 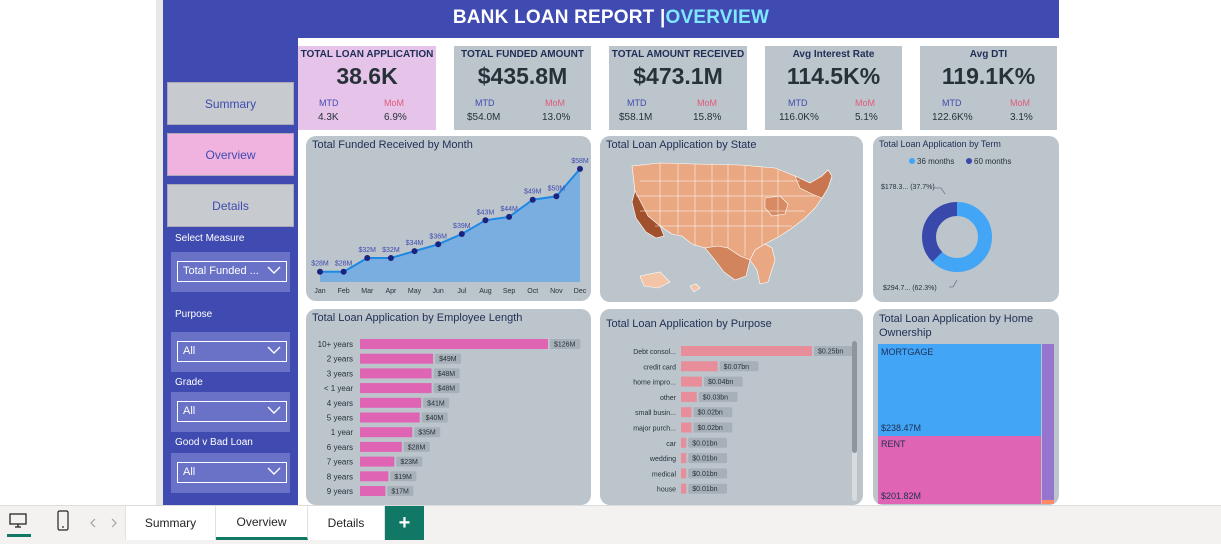 I want to click on x-tick-label: May, so click(x=415, y=291).